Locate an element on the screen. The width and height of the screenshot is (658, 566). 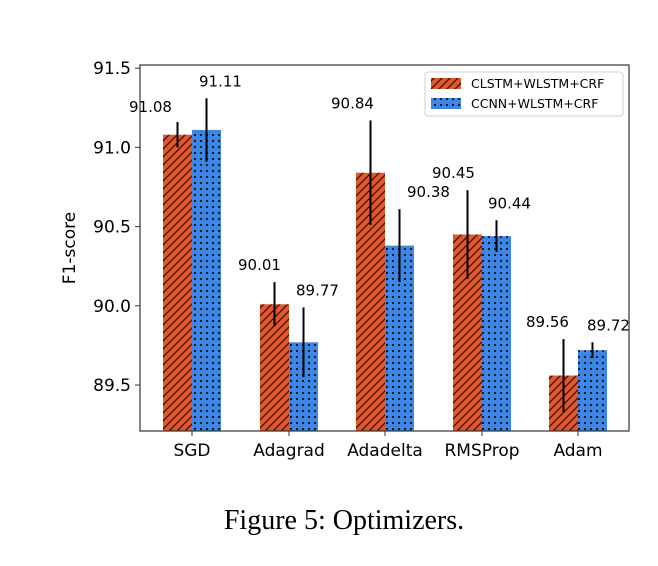
y-tick-label-90.5: 90.5 is located at coordinates (112, 228).